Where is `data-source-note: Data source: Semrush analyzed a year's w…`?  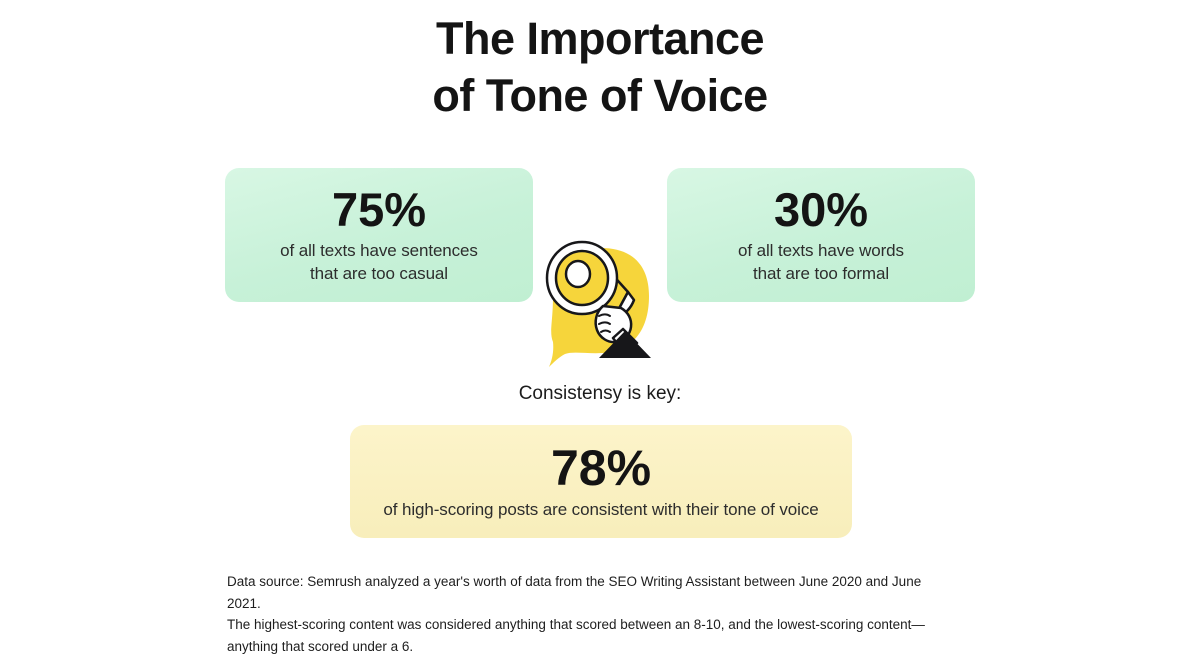 data-source-note: Data source: Semrush analyzed a year's w… is located at coordinates (592, 614).